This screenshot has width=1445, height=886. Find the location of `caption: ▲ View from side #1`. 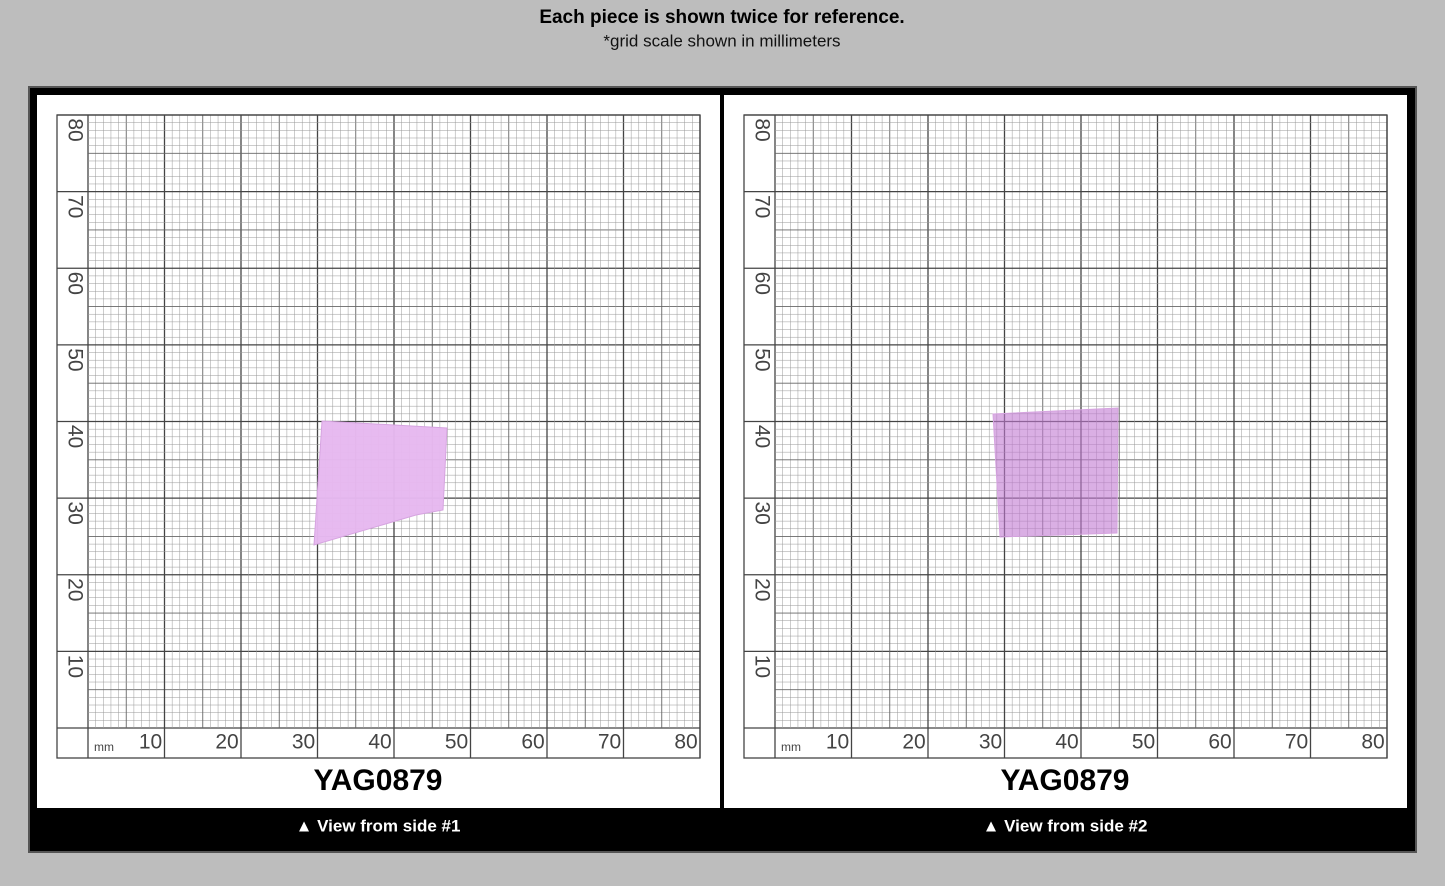

caption: ▲ View from side #1 is located at coordinates (378, 825).